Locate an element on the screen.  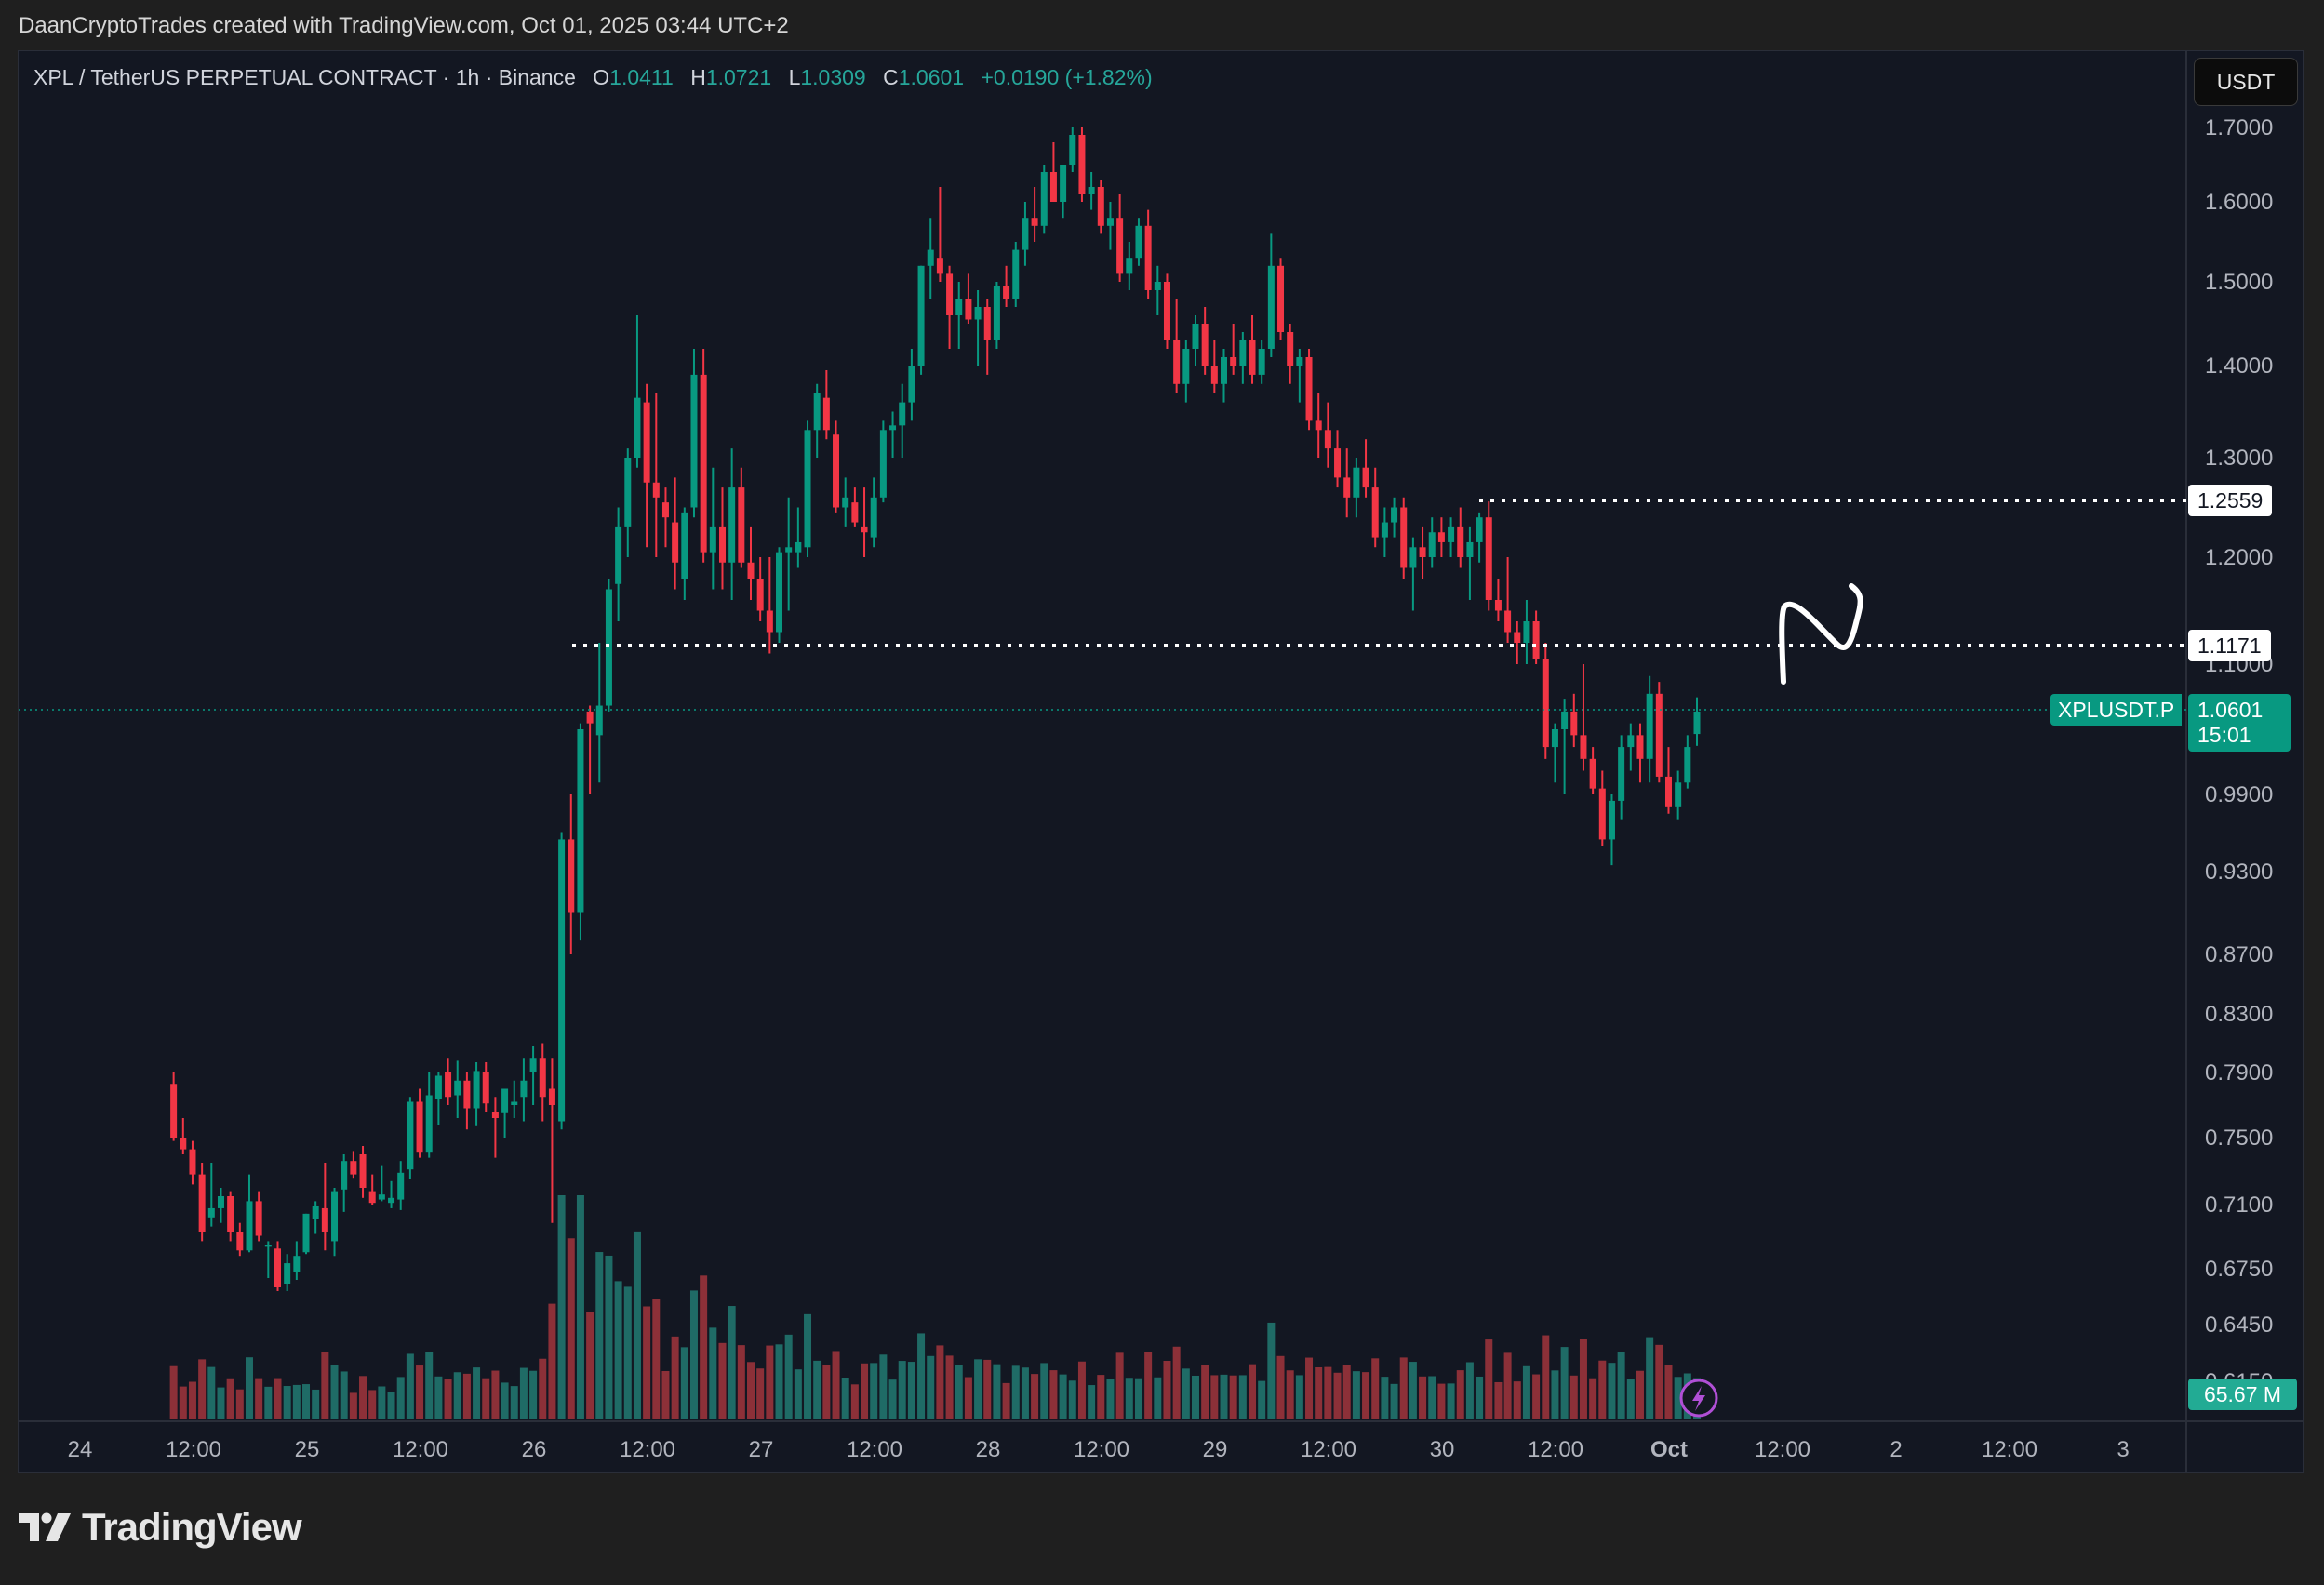
tradingview-logo: TradingView is located at coordinates (160, 1527).